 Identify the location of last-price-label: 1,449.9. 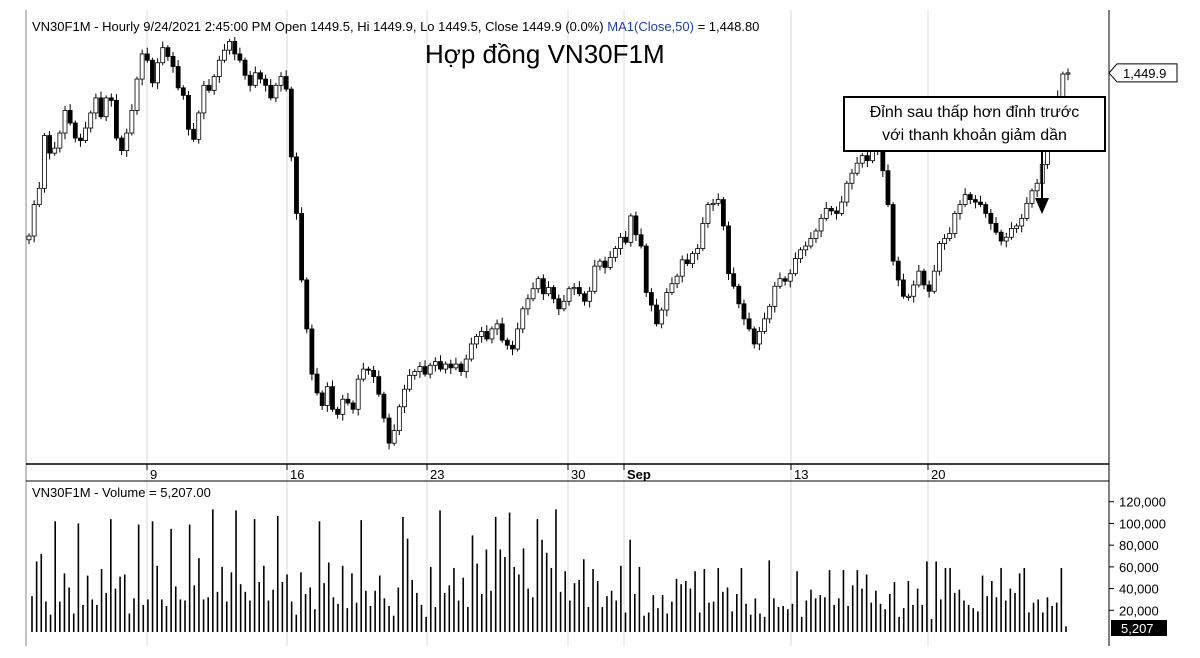
(1144, 73).